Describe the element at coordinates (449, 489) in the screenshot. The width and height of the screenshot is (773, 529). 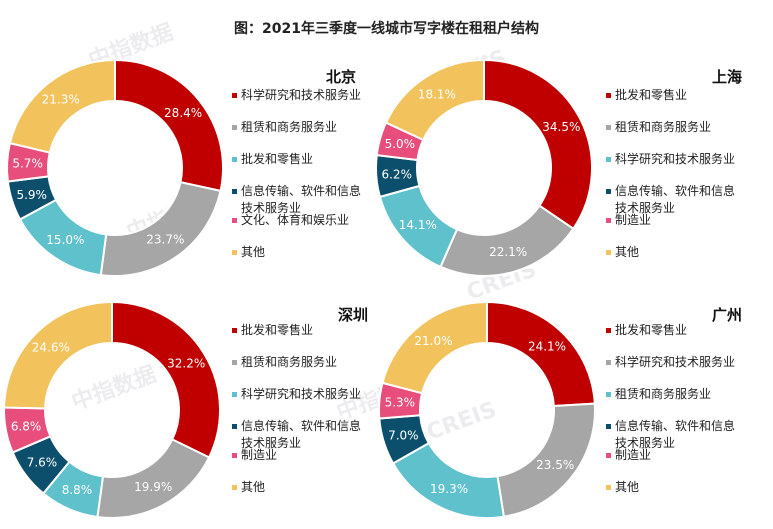
I see `slice-value-label: 19.3%` at that location.